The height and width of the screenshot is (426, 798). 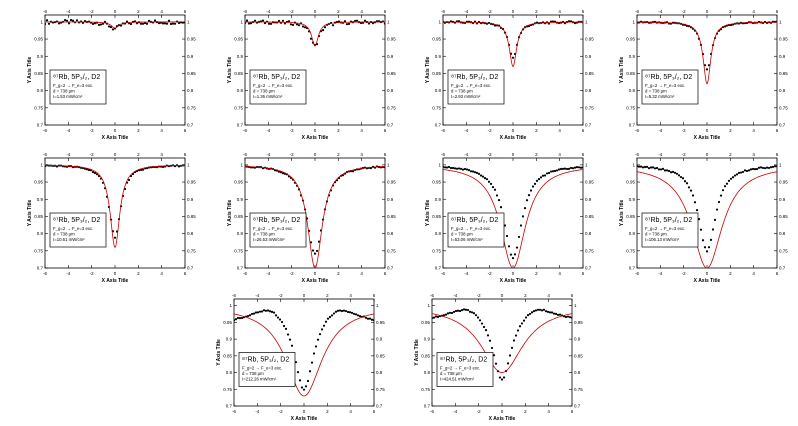 I want to click on y-tick-label: 0.8, so click(x=632, y=90).